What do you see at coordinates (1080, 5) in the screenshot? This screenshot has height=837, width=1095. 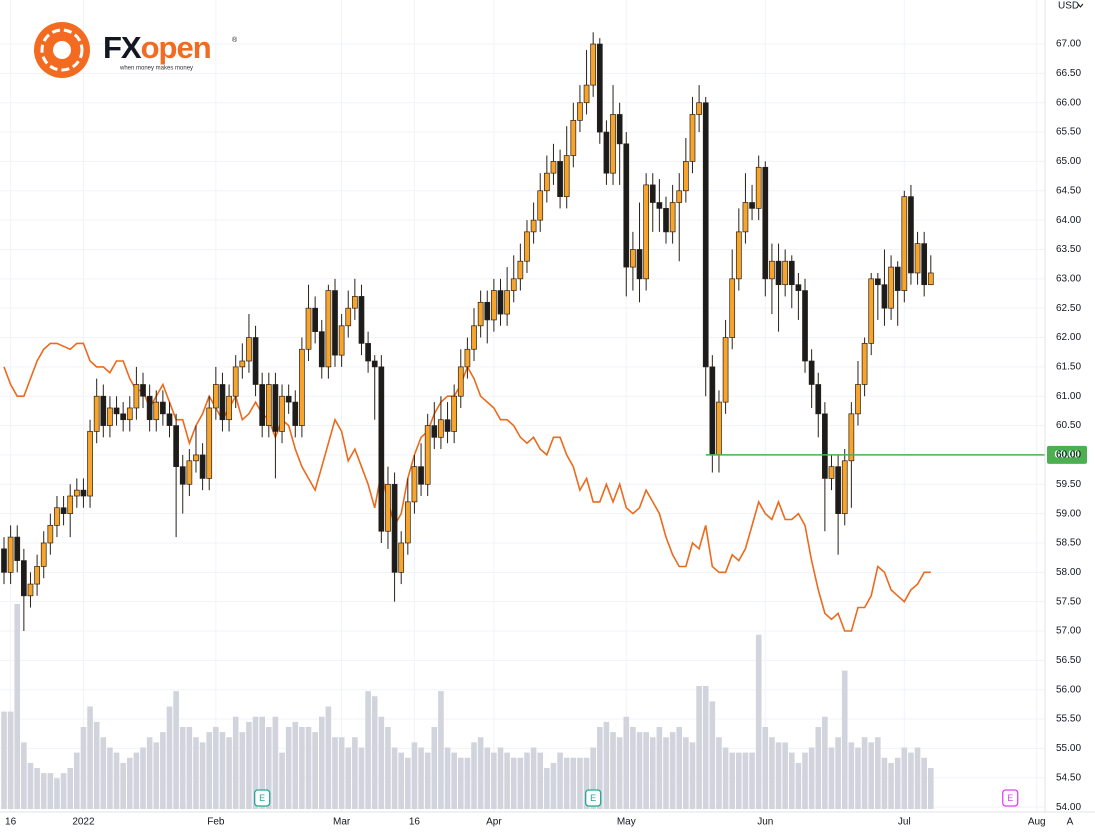 I see `currency-chevron` at bounding box center [1080, 5].